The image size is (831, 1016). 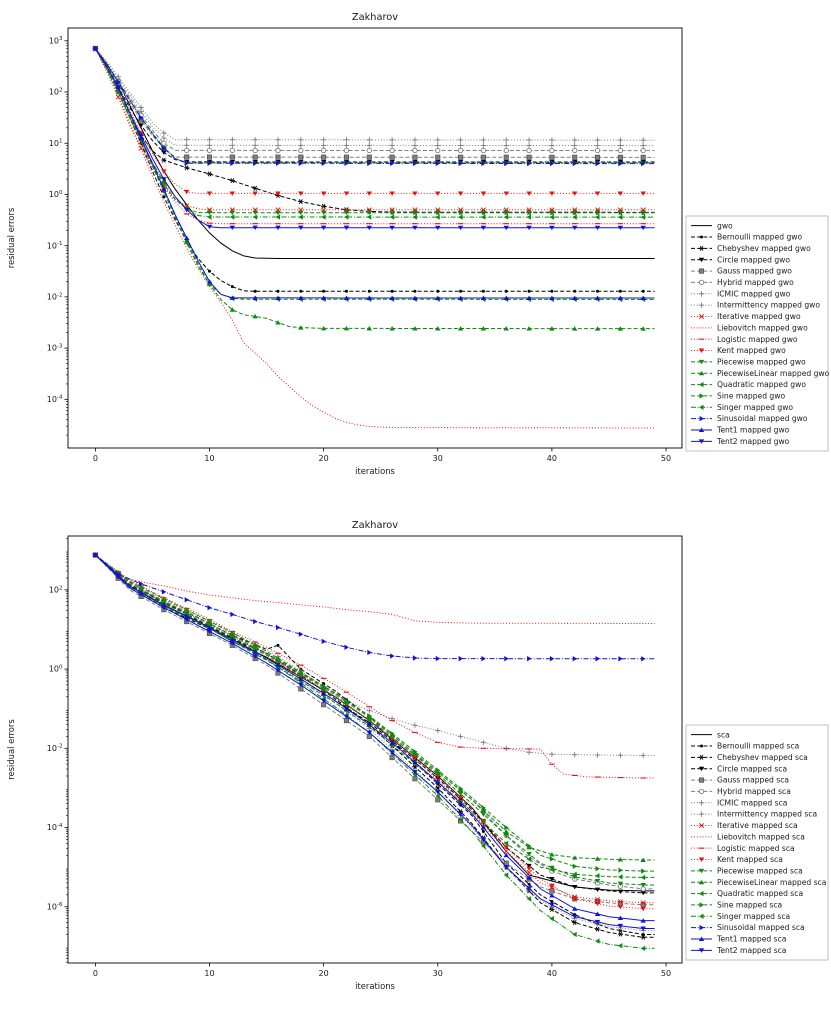 What do you see at coordinates (758, 746) in the screenshot?
I see `svg-text: Bernoulli mapped sca` at bounding box center [758, 746].